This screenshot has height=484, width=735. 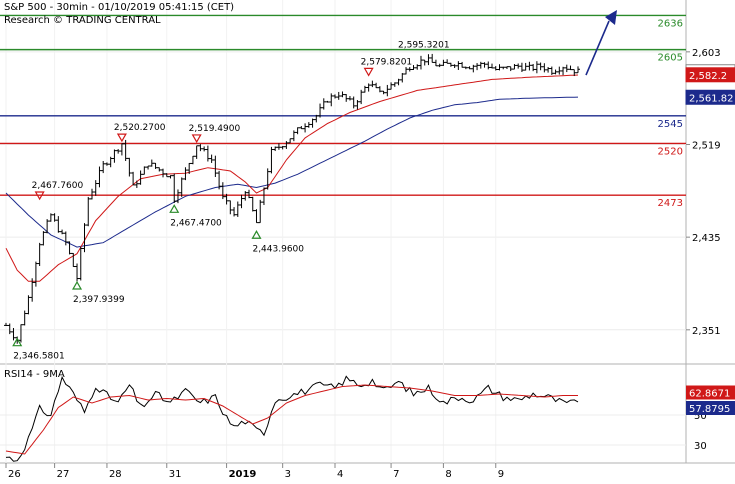 I want to click on pivot-low-label: 2,467.4700, so click(x=196, y=223).